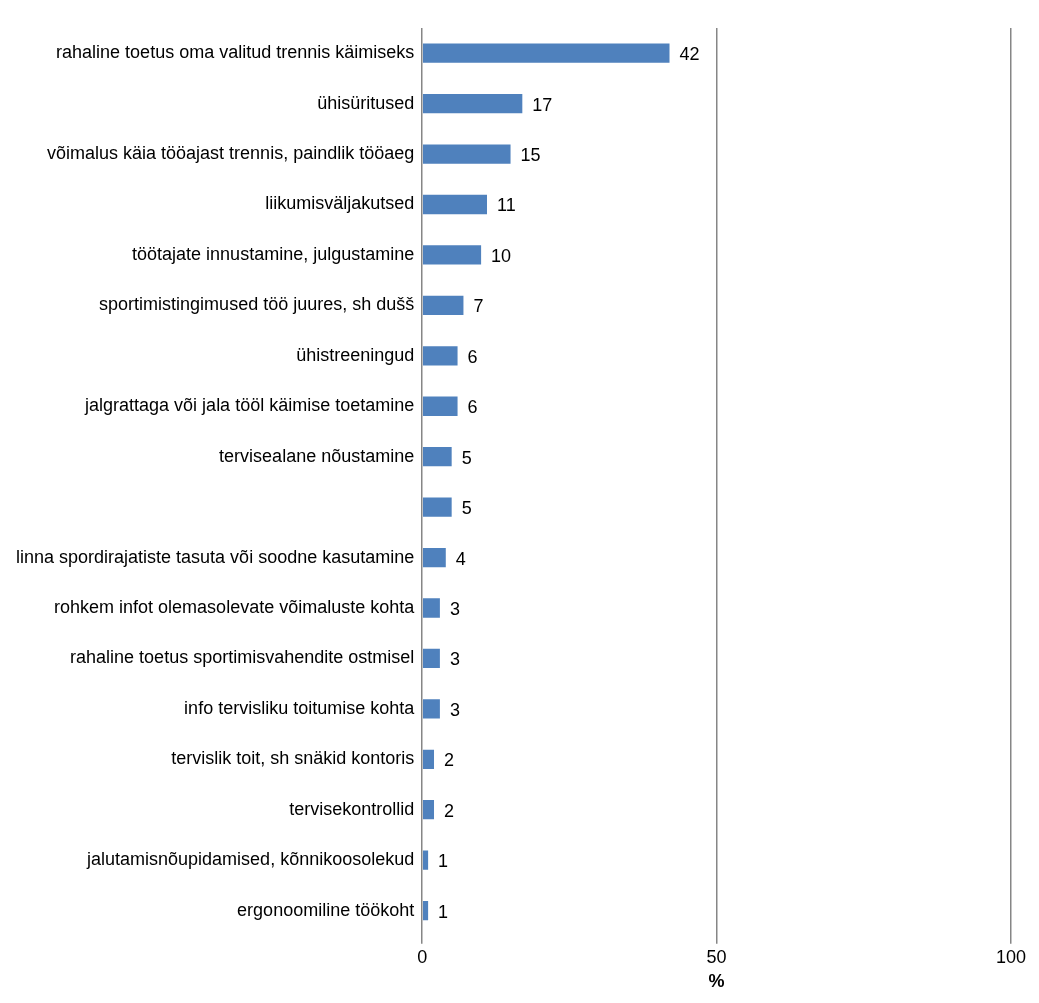 Image resolution: width=1039 pixels, height=1003 pixels. I want to click on x-tick-label: 0, so click(422, 956).